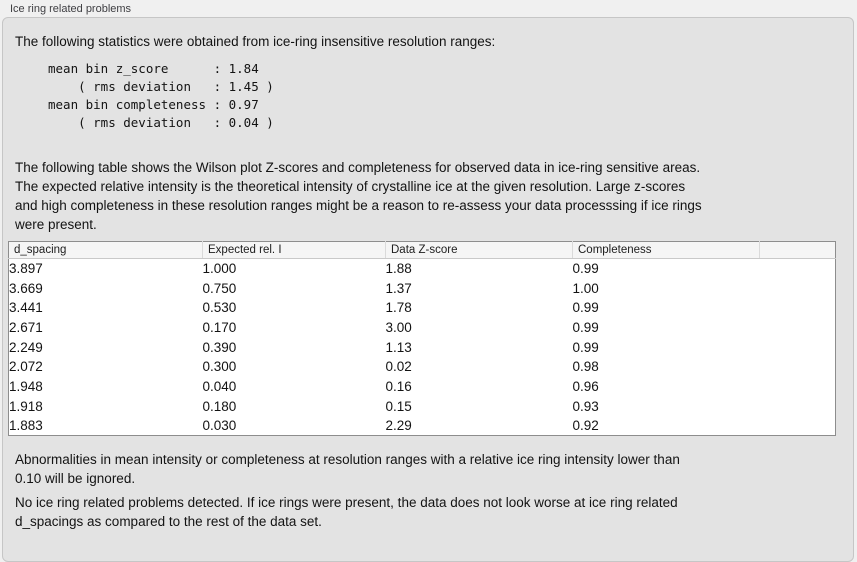  What do you see at coordinates (398, 327) in the screenshot?
I see `table-cell: 3.00` at bounding box center [398, 327].